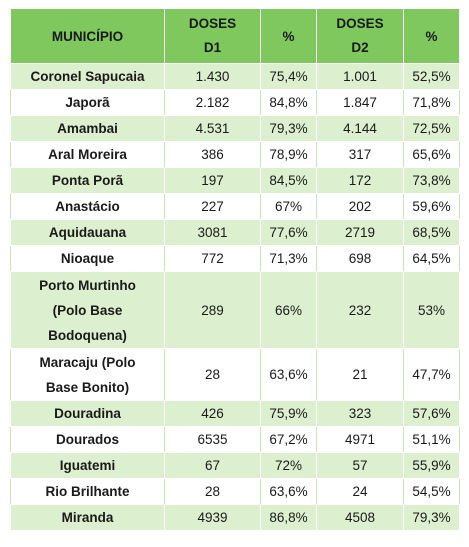  I want to click on table-row: Dourados 6535 67,2% 4971 51,1%, so click(235, 439).